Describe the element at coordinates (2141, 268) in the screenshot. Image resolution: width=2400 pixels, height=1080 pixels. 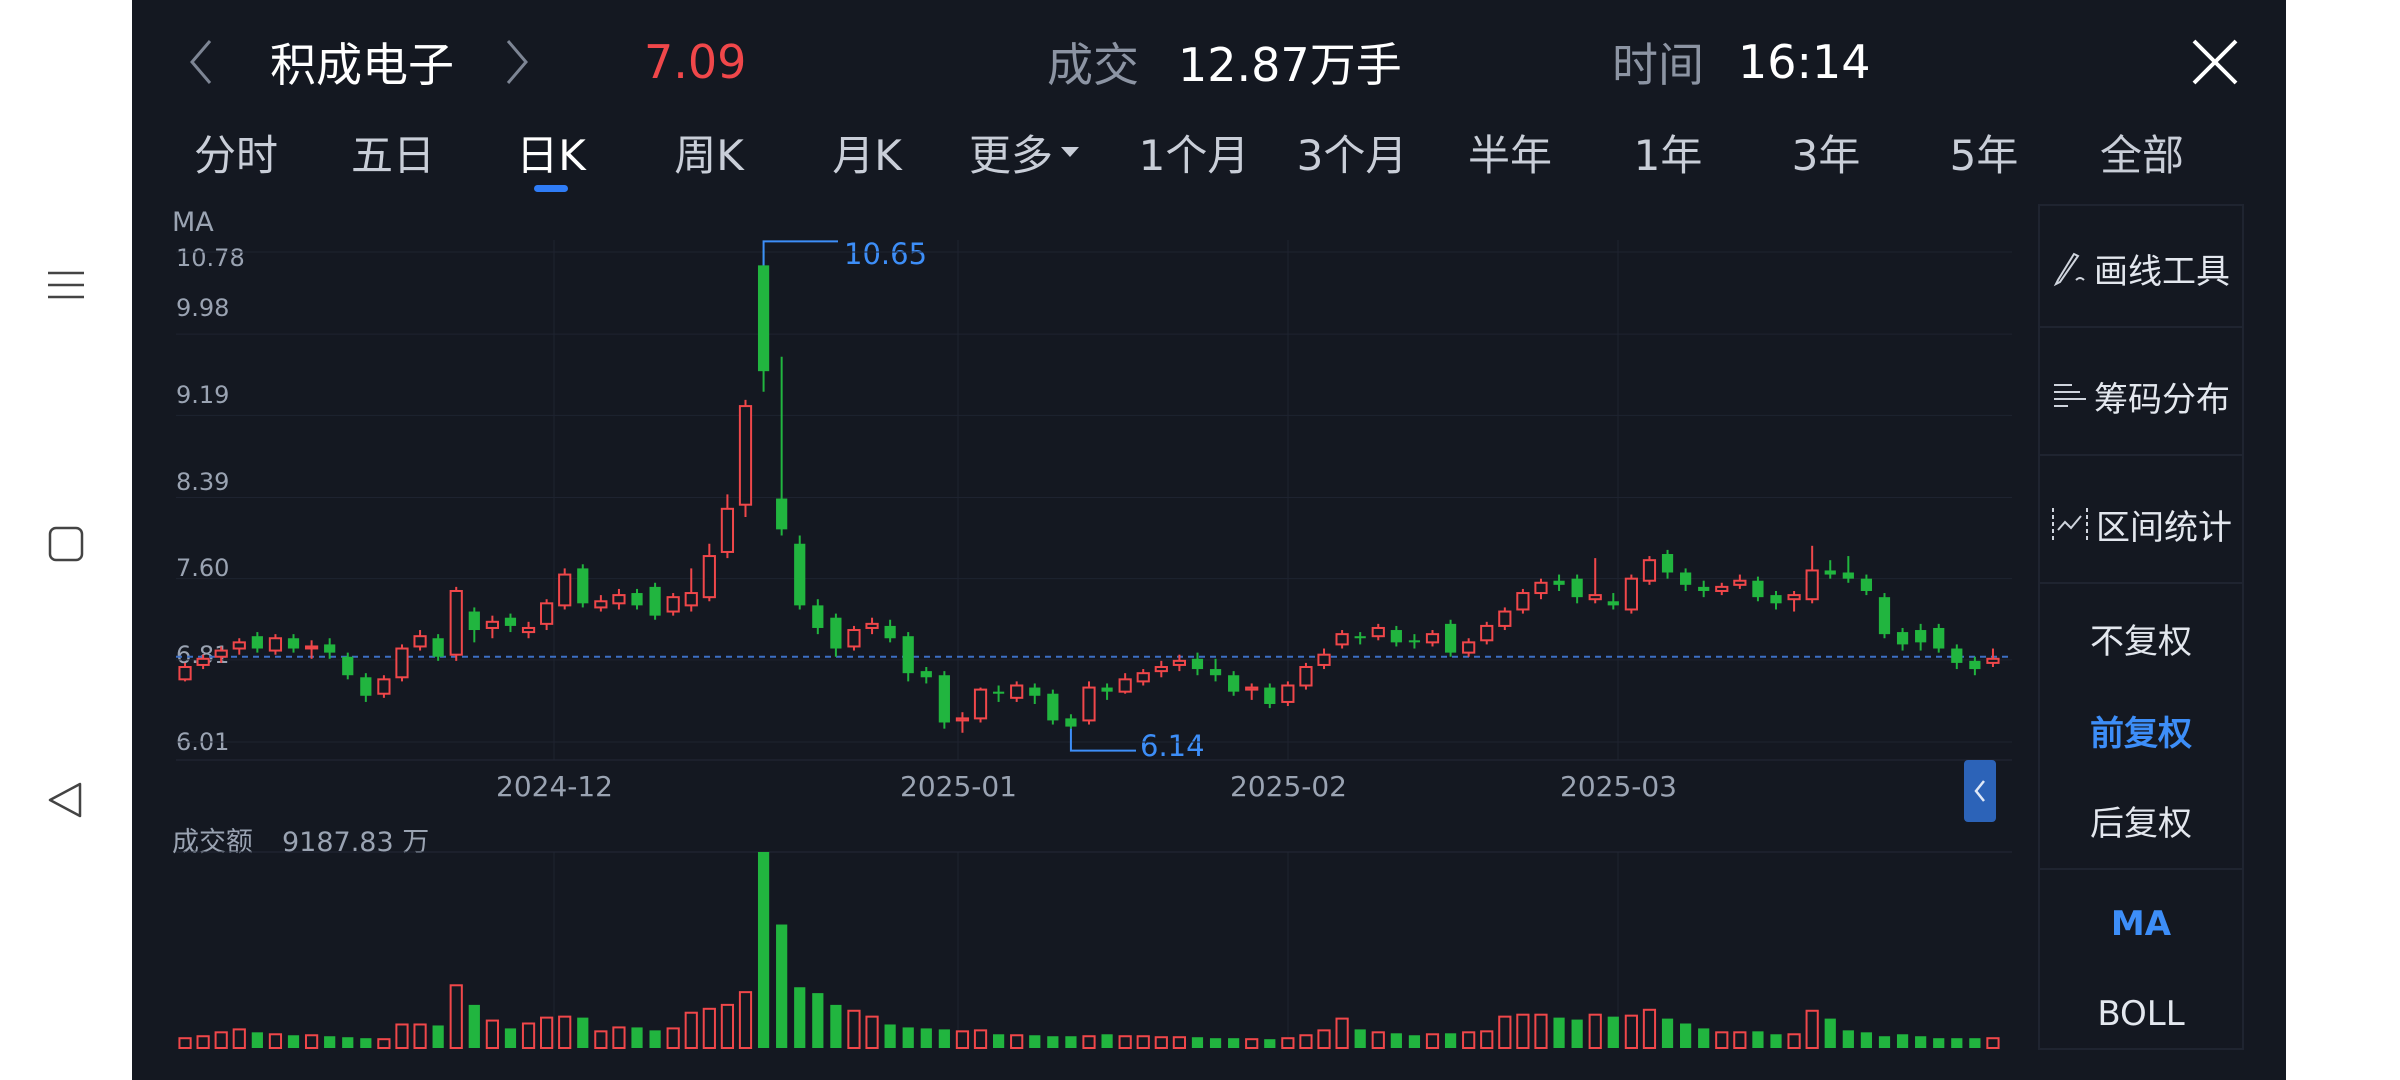
I see `draw-tool-button: 画线工具` at that location.